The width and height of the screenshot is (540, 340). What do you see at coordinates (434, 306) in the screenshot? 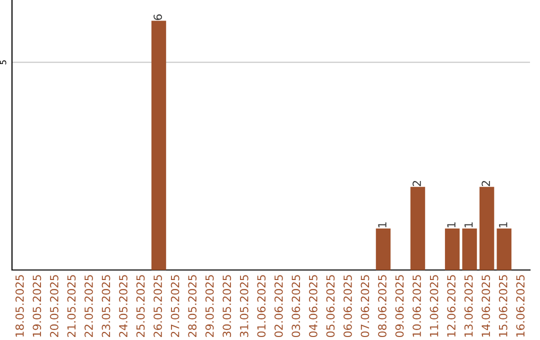
I see `x-tick-label: 11.06.2025` at bounding box center [434, 306].